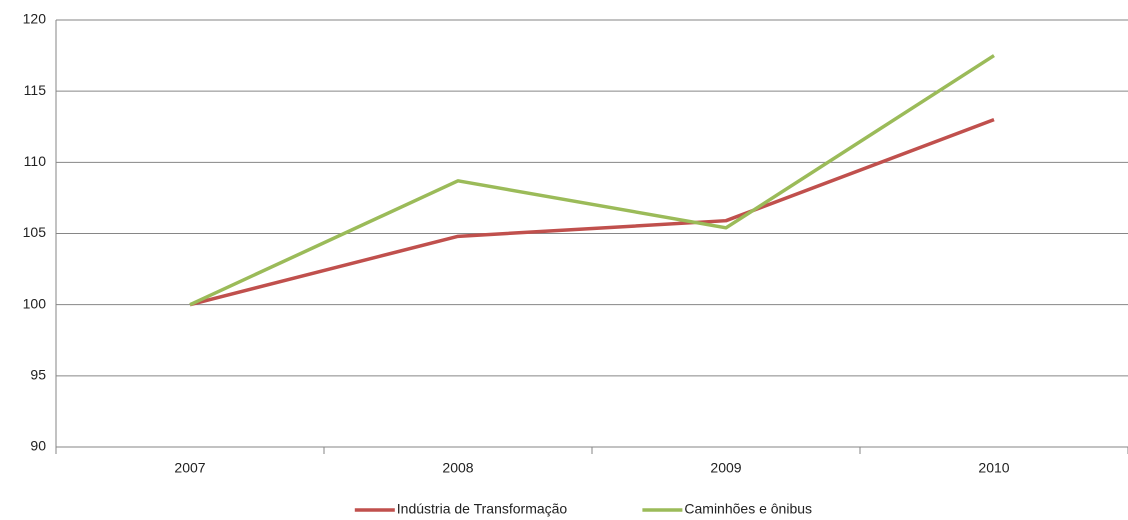 The width and height of the screenshot is (1128, 520). What do you see at coordinates (457, 468) in the screenshot?
I see `x-tick-label: 2008` at bounding box center [457, 468].